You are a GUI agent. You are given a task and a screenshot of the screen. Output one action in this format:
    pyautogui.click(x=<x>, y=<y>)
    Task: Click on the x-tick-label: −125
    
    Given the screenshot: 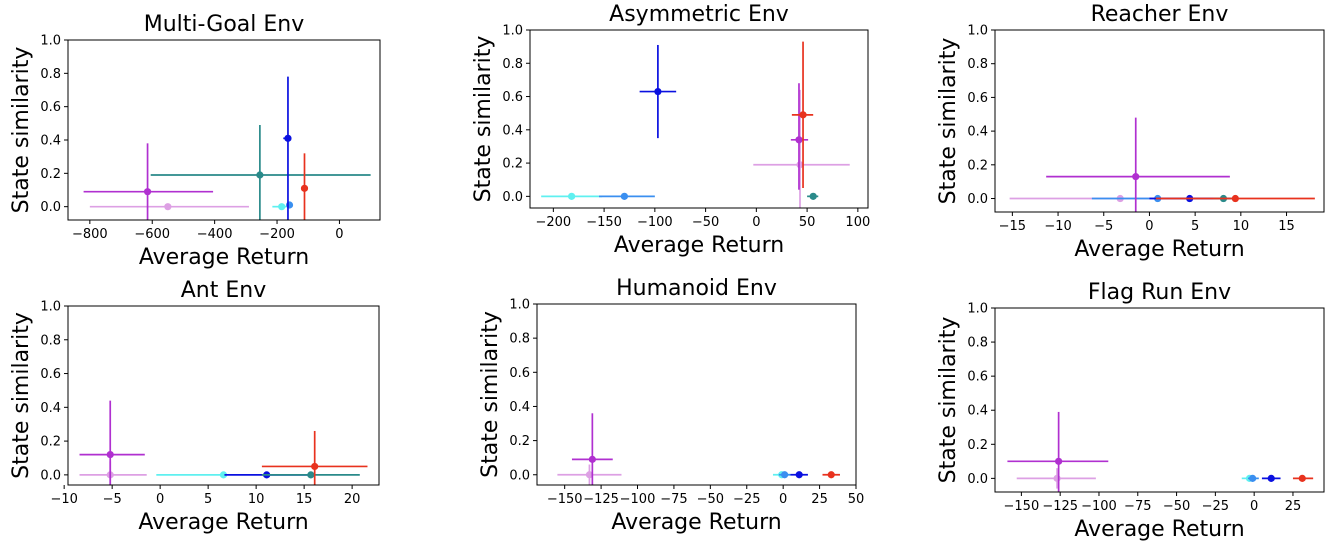 What is the action you would take?
    pyautogui.click(x=1060, y=506)
    